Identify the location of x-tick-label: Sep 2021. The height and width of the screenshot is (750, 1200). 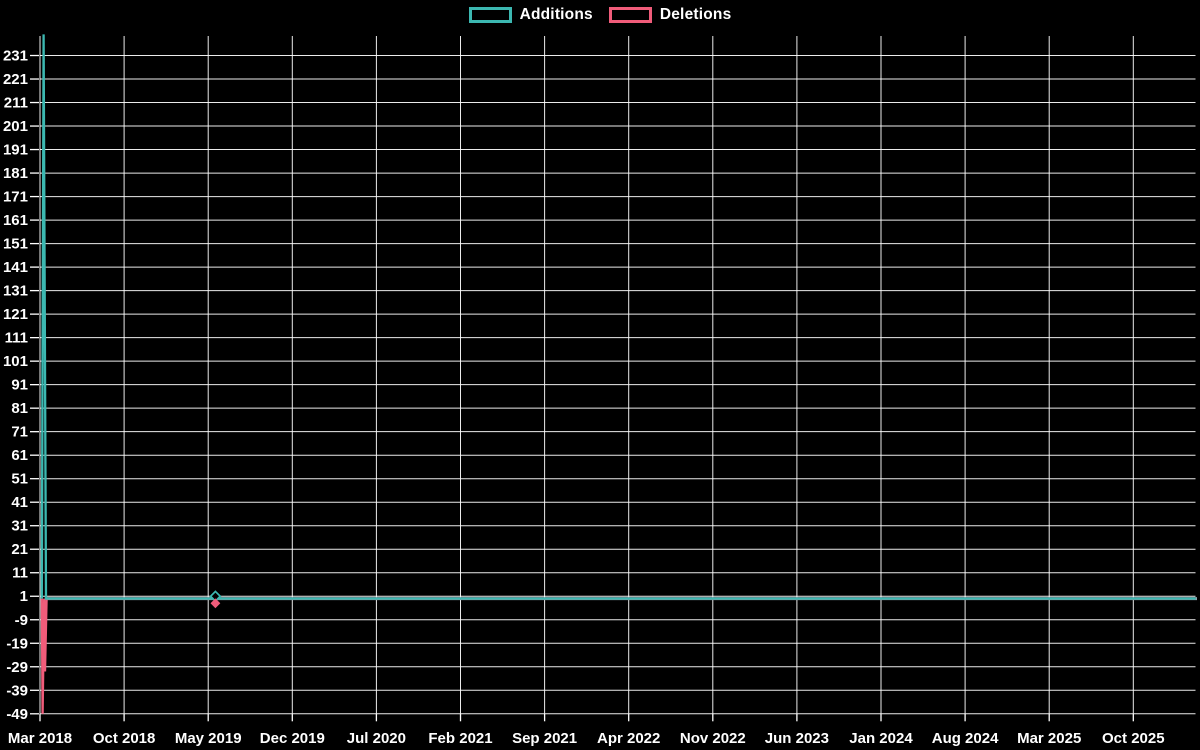
(544, 738).